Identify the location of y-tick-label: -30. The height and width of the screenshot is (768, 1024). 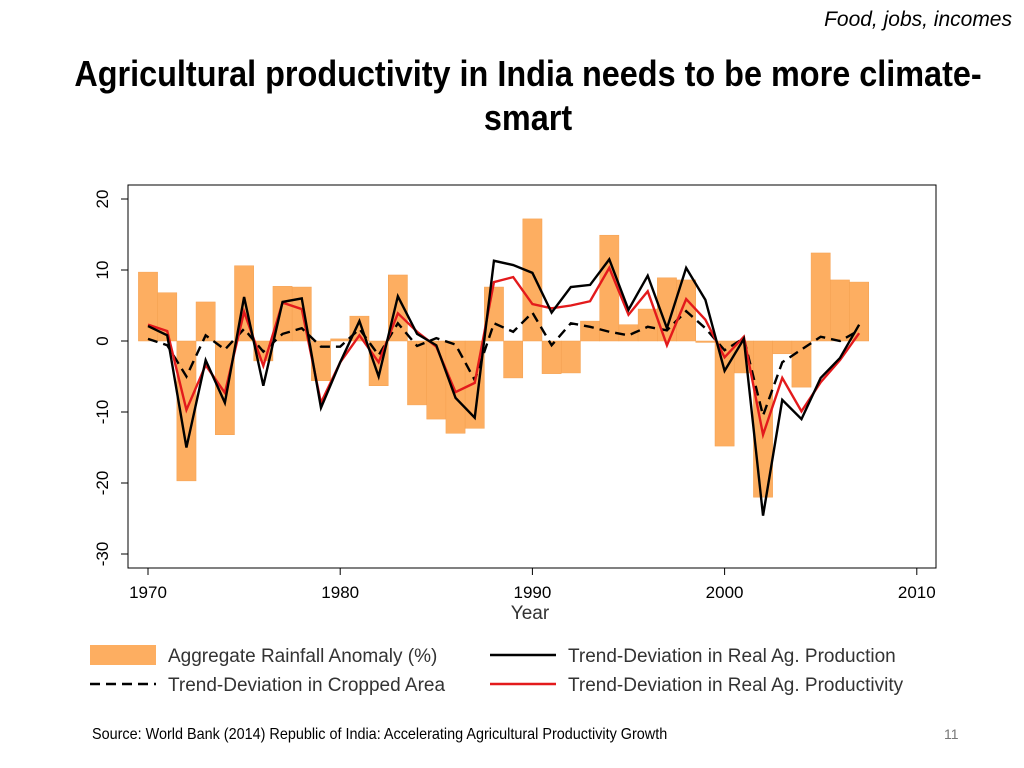
(102, 554).